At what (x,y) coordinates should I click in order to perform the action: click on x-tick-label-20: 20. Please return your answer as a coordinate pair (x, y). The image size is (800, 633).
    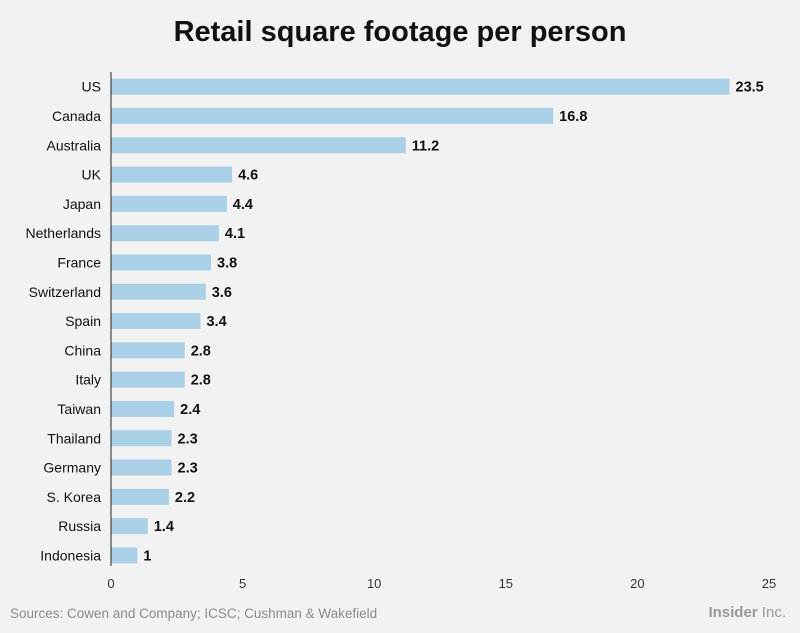
    Looking at the image, I should click on (637, 583).